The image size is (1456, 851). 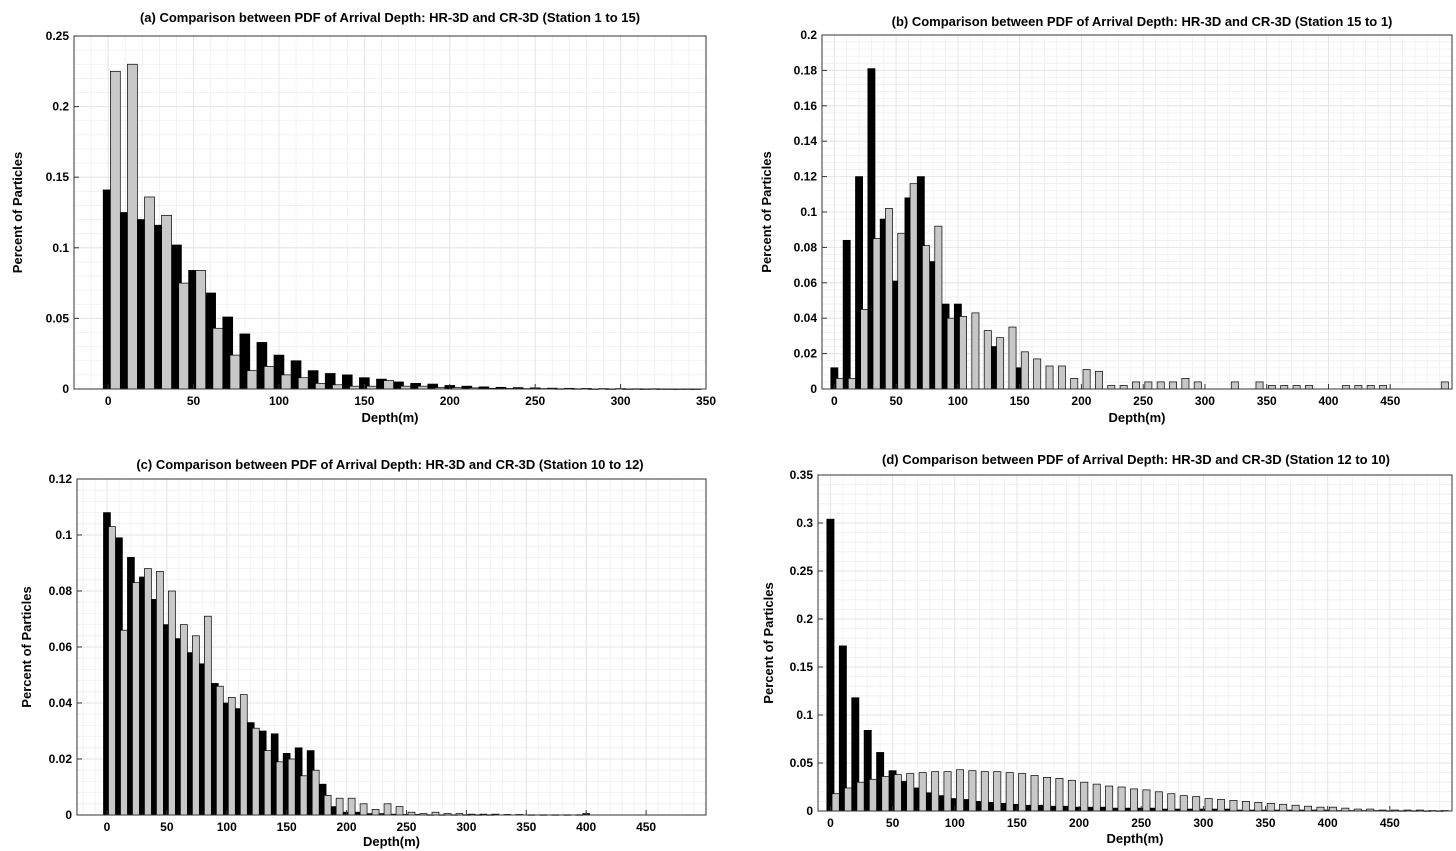 I want to click on y-tick-label: 0.18, so click(x=806, y=70).